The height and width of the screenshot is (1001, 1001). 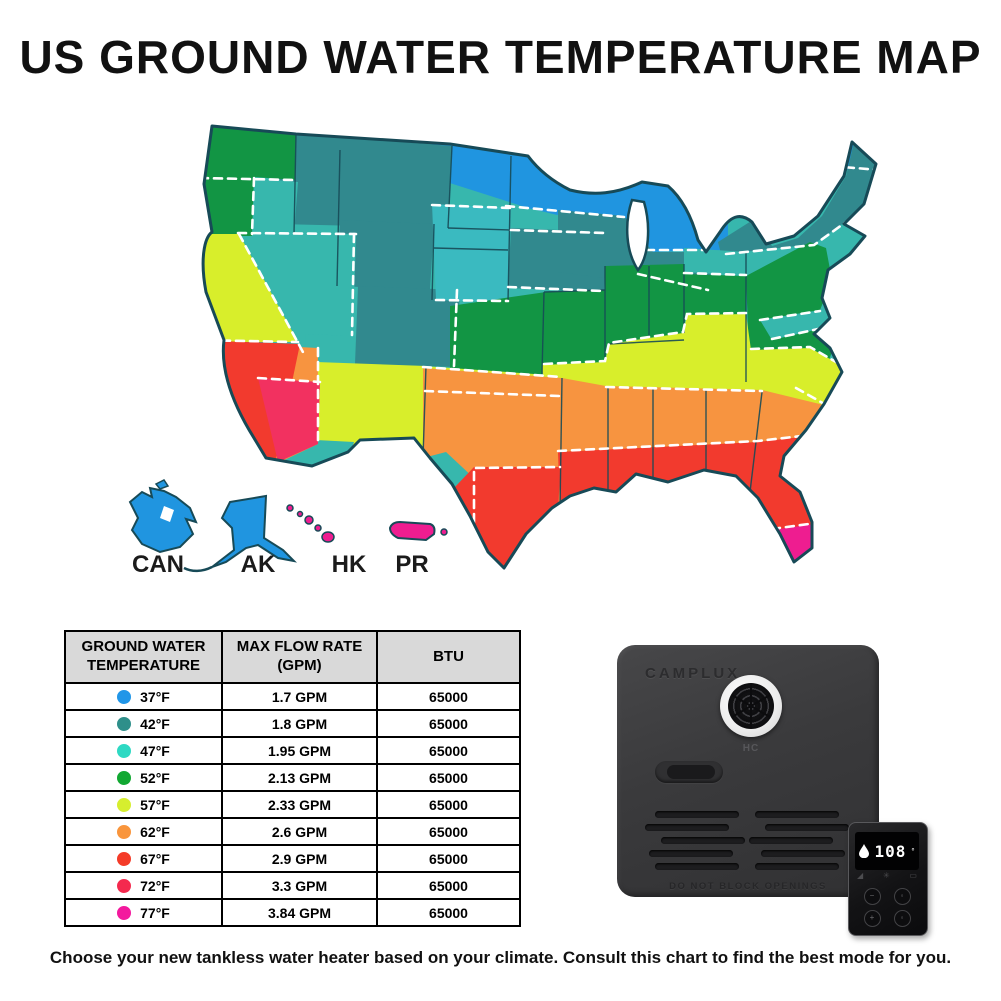 I want to click on flow-rate-cell: 1.8 GPM, so click(x=299, y=723).